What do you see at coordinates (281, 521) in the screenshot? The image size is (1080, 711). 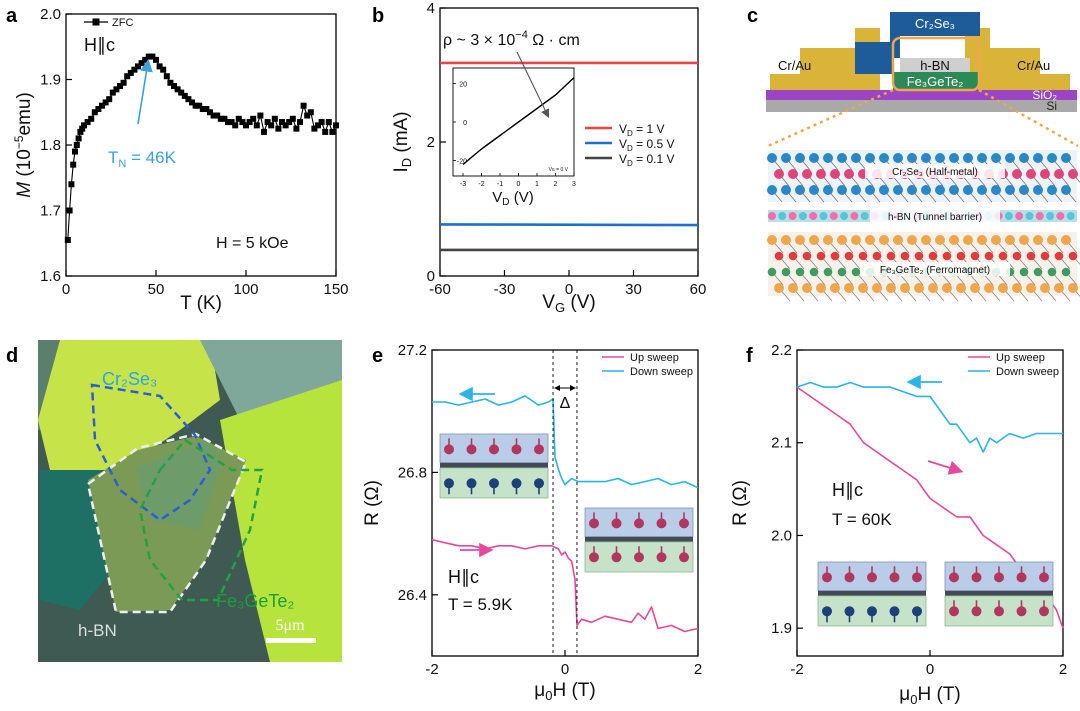 I see `yellow-flake-right` at bounding box center [281, 521].